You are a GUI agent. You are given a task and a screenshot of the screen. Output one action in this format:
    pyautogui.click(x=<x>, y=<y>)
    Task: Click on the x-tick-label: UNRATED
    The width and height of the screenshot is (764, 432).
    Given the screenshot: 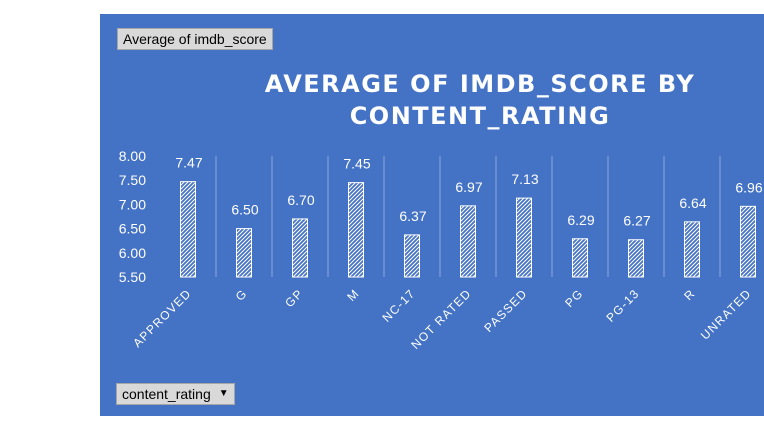 What is the action you would take?
    pyautogui.click(x=726, y=314)
    